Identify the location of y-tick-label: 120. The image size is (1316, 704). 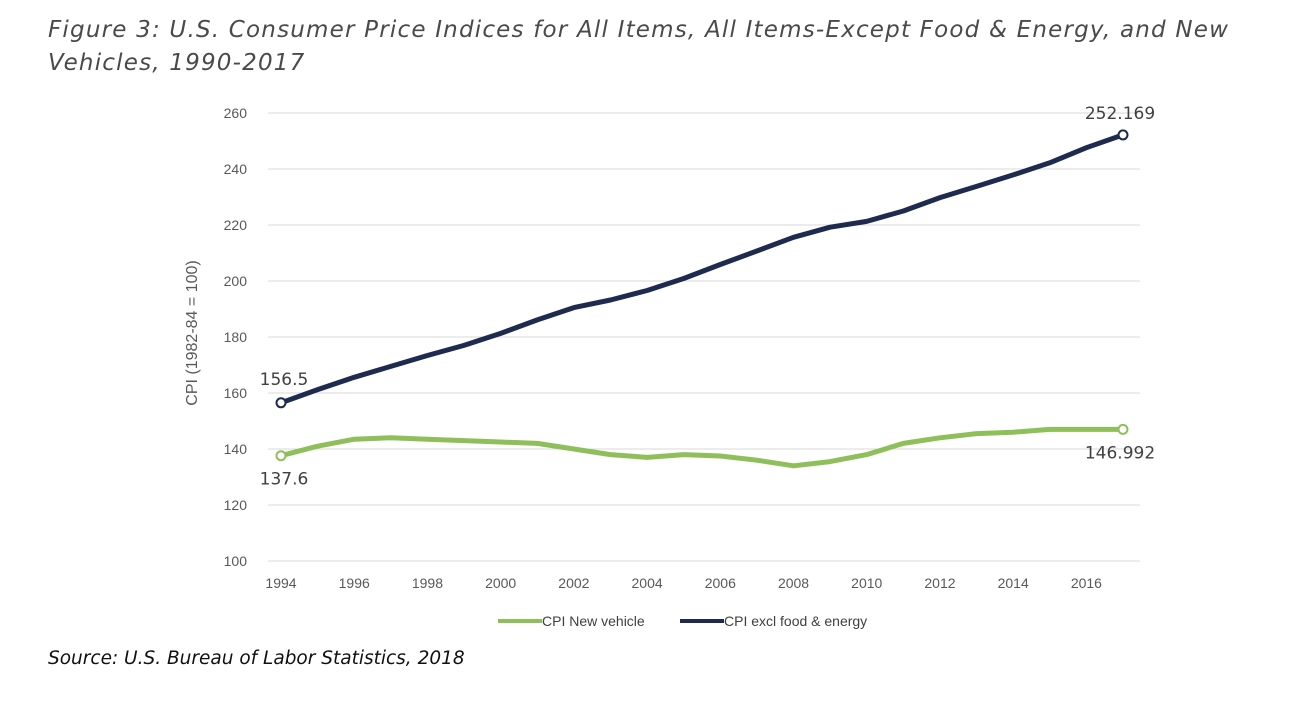
(236, 505).